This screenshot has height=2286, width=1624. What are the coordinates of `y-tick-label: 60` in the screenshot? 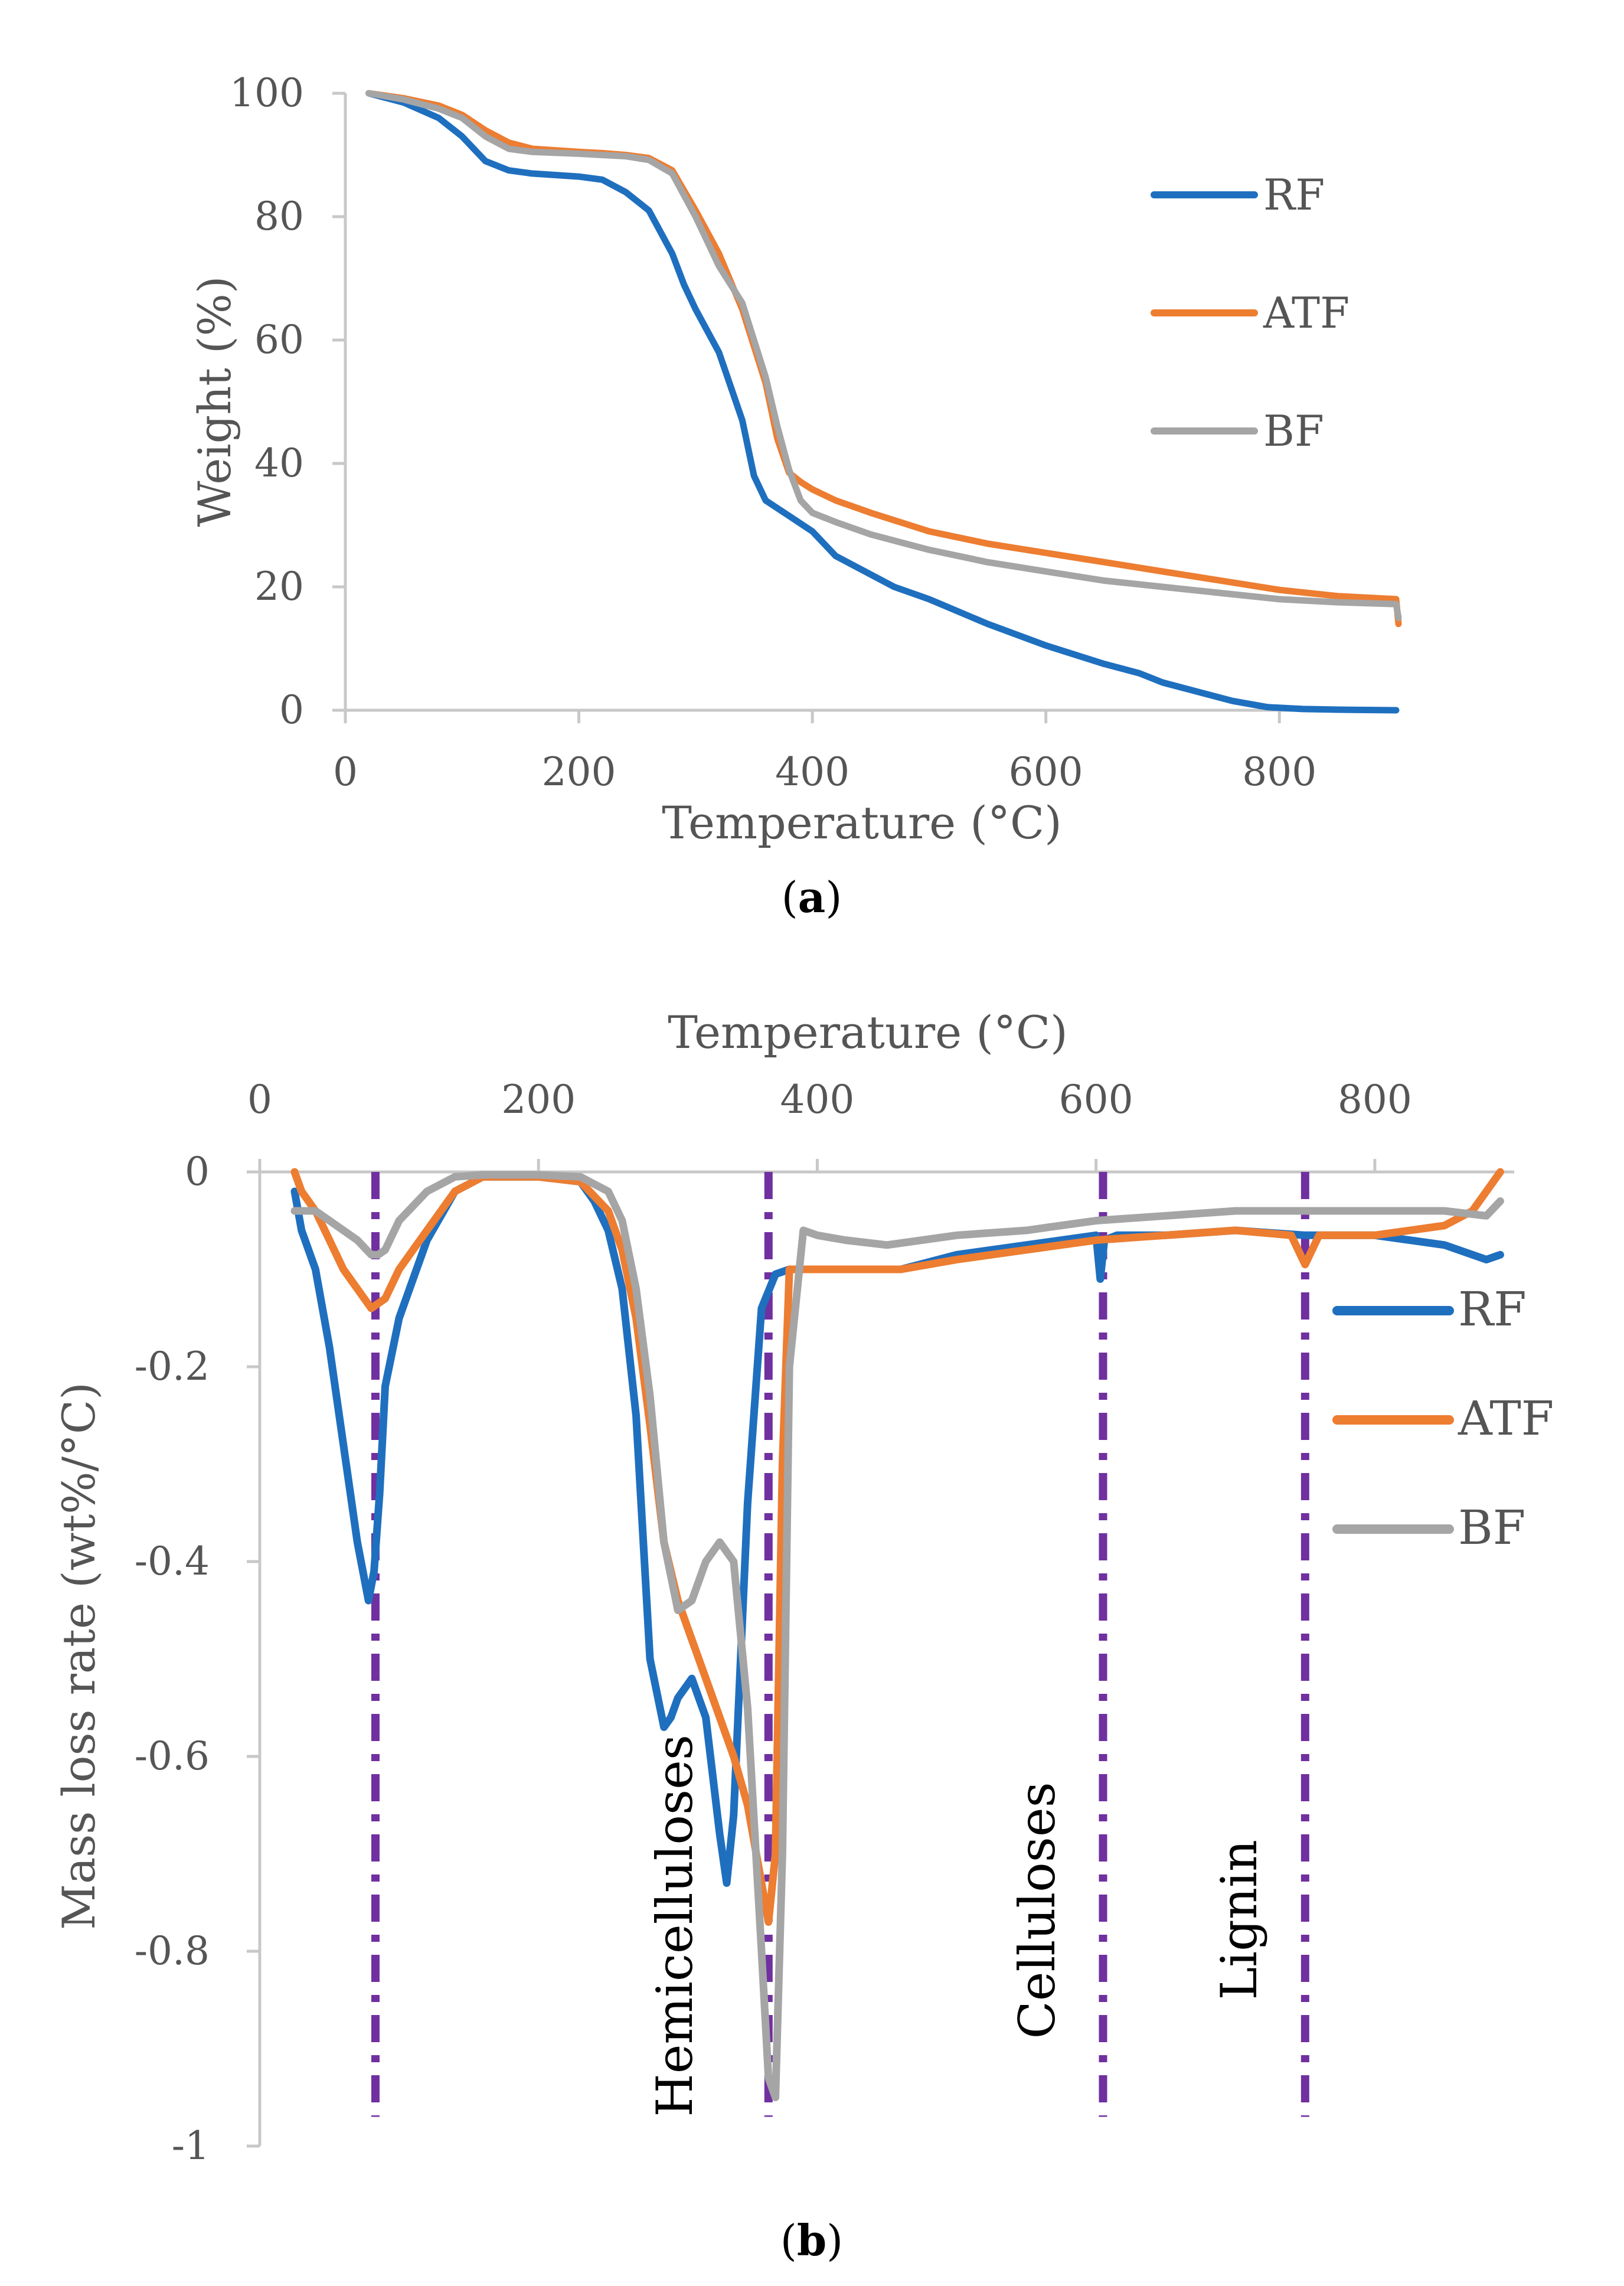 It's located at (279, 340).